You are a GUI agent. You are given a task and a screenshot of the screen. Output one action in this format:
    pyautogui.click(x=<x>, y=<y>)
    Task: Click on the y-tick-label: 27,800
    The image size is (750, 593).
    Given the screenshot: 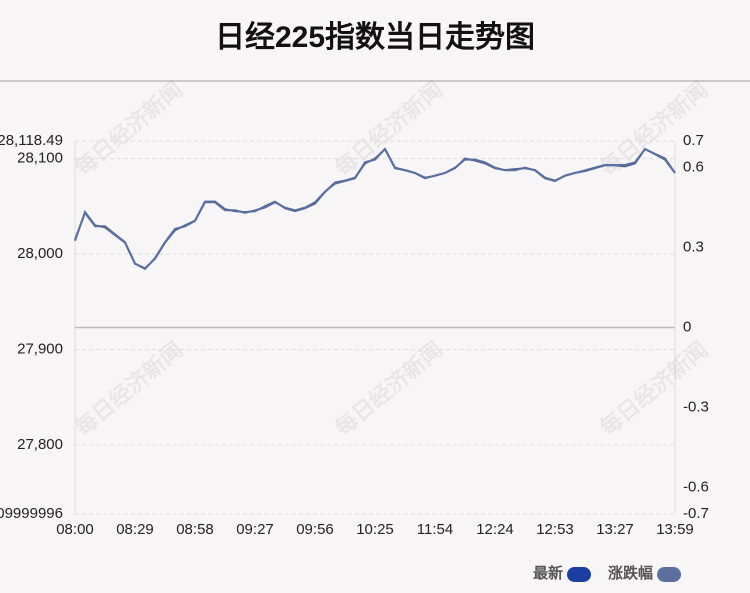 What is the action you would take?
    pyautogui.click(x=40, y=444)
    